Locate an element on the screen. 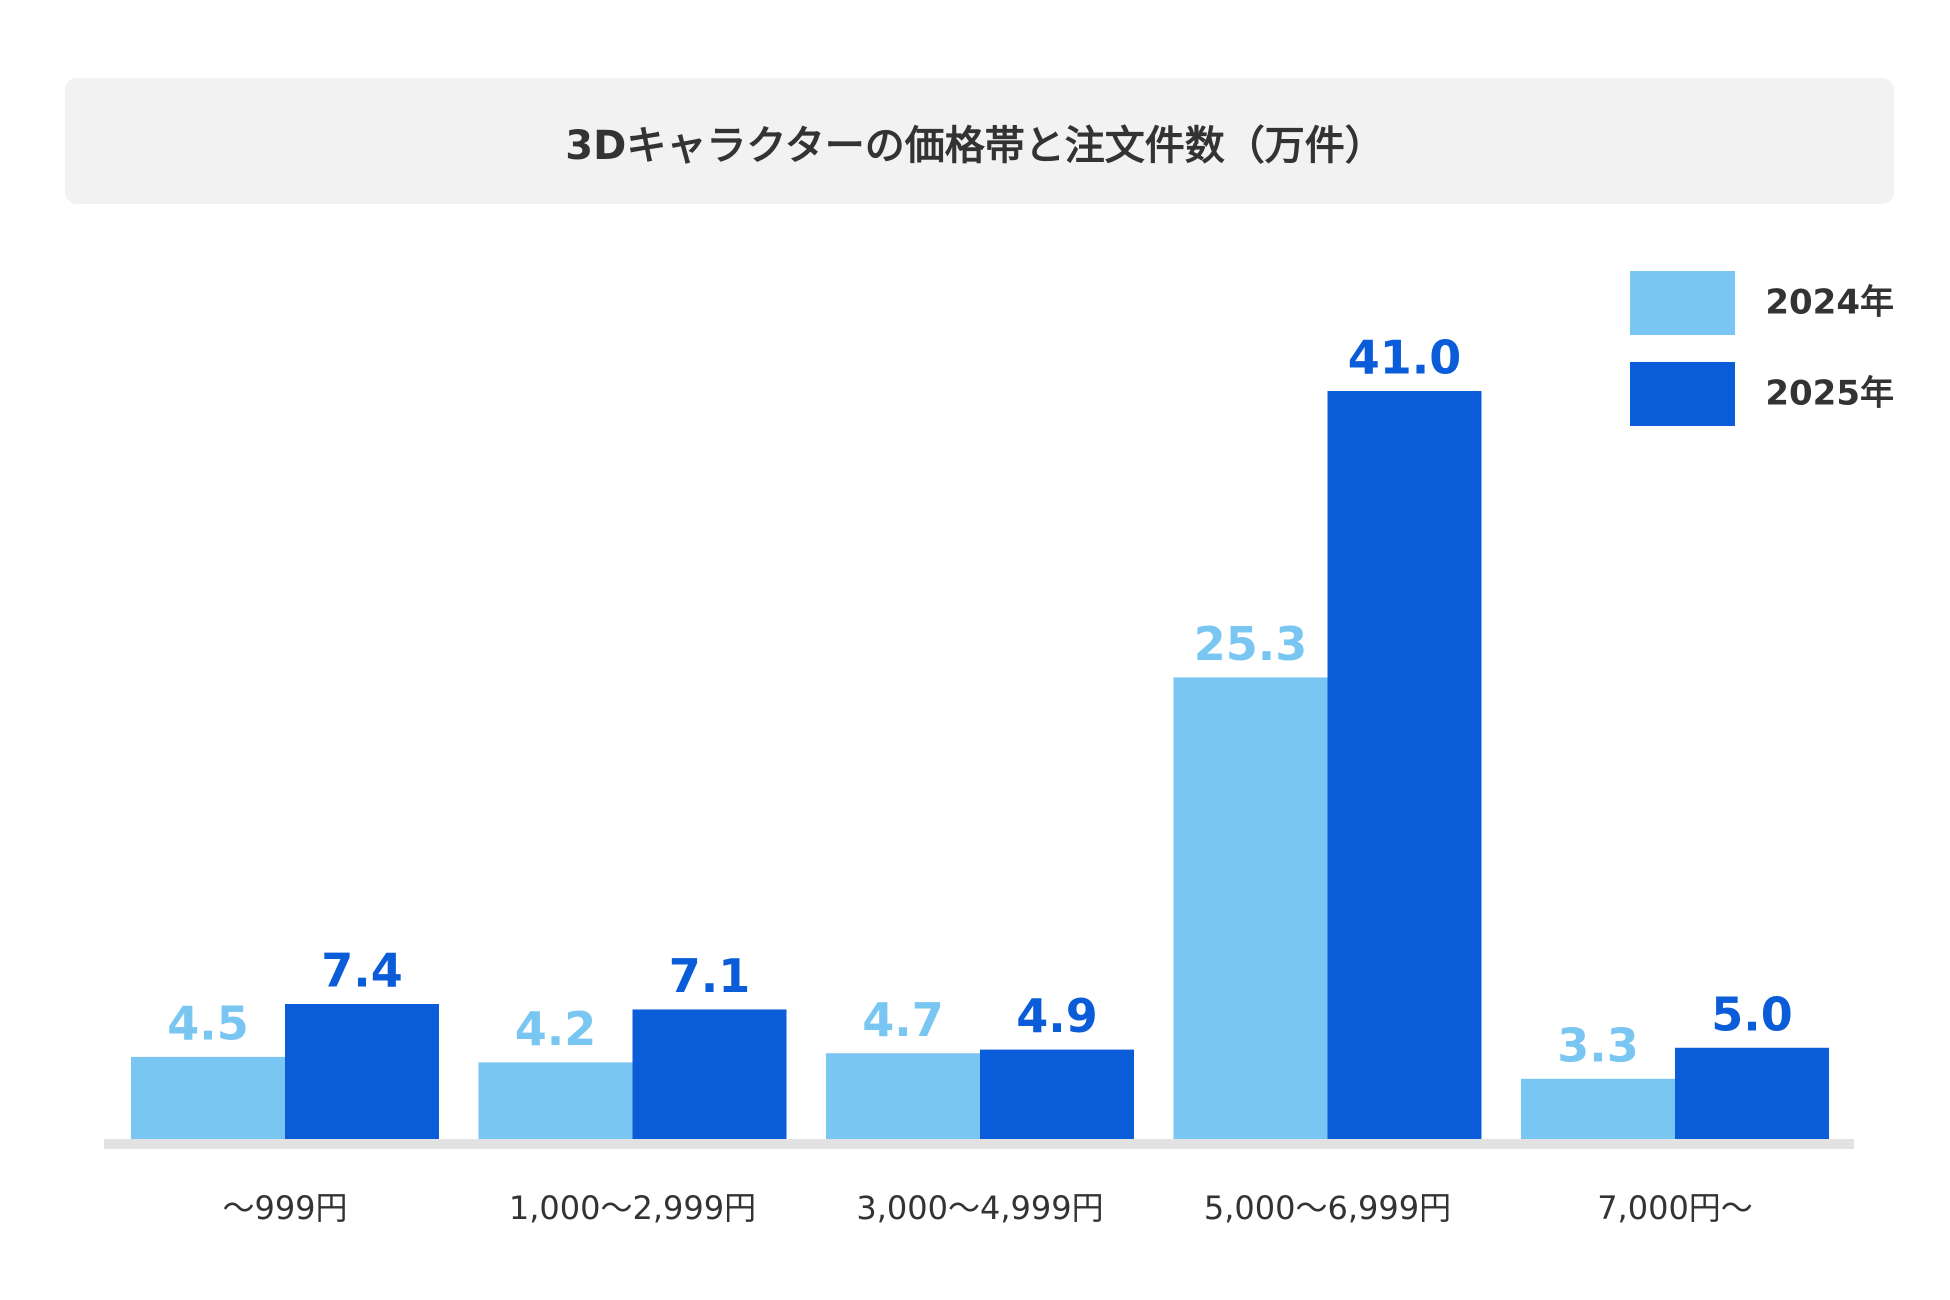 The image size is (1950, 1300). value-label: 7.4 is located at coordinates (362, 970).